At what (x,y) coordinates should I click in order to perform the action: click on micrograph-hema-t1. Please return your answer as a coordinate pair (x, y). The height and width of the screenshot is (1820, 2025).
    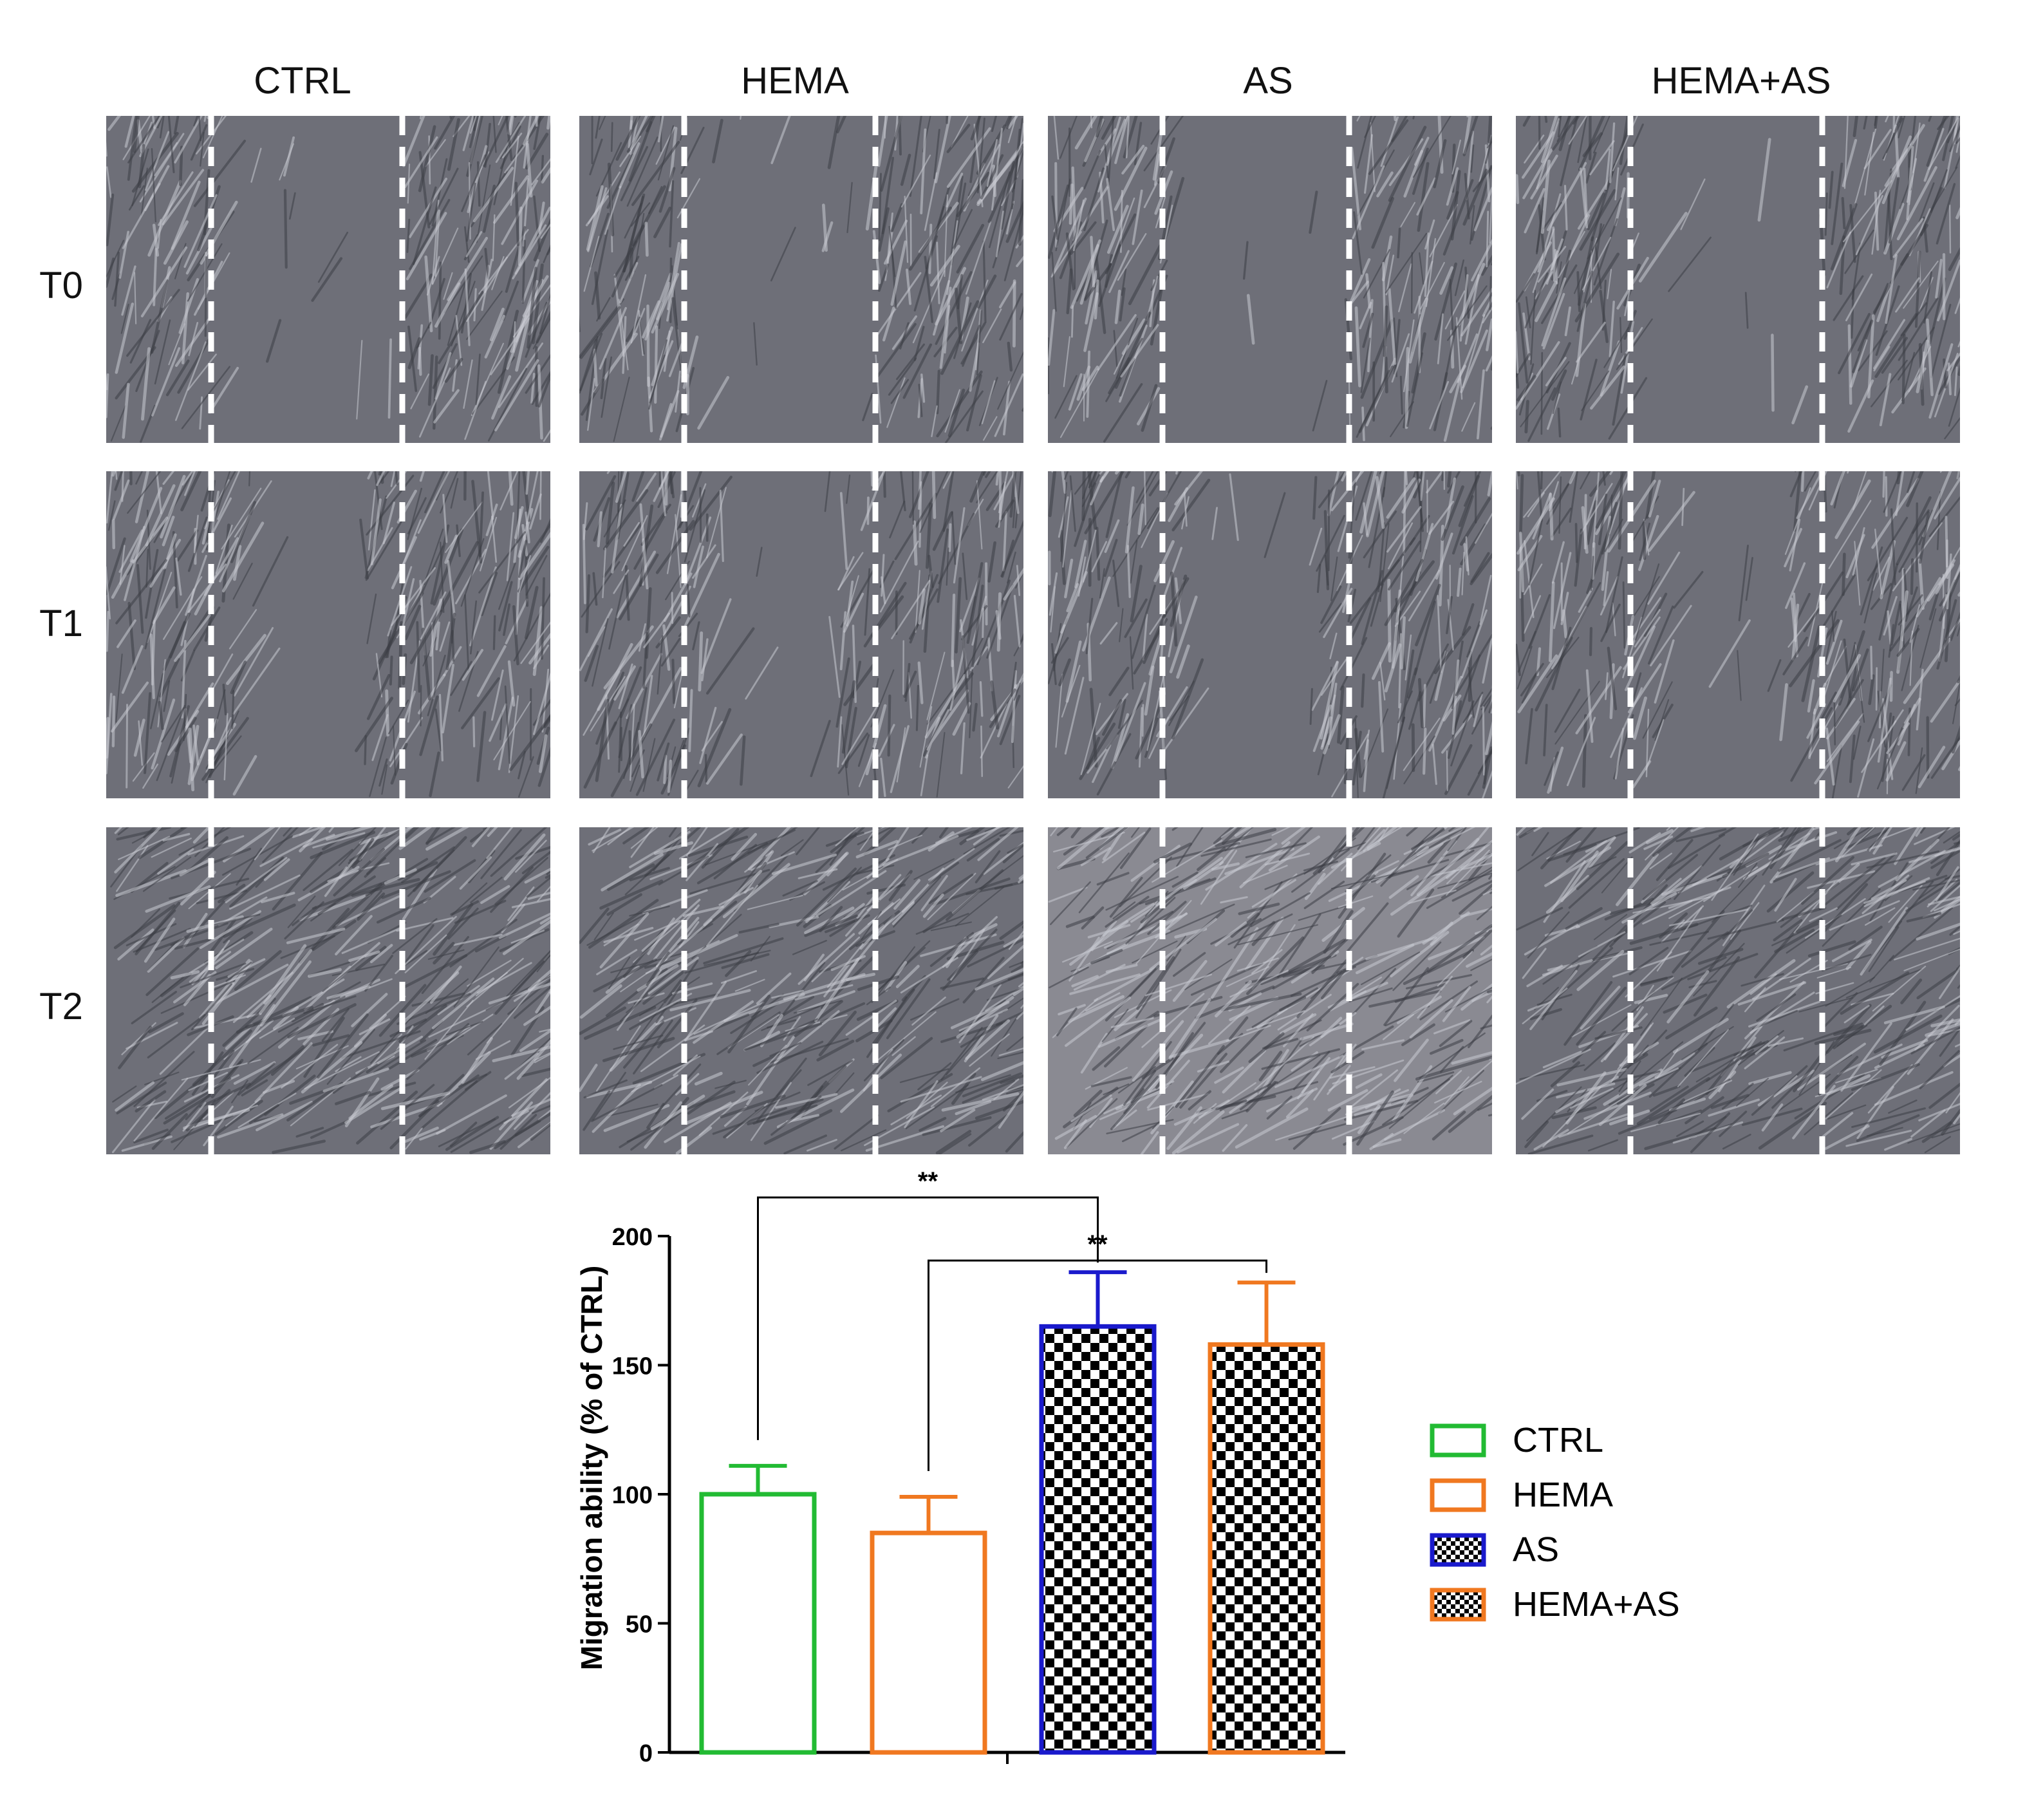
    Looking at the image, I should click on (801, 634).